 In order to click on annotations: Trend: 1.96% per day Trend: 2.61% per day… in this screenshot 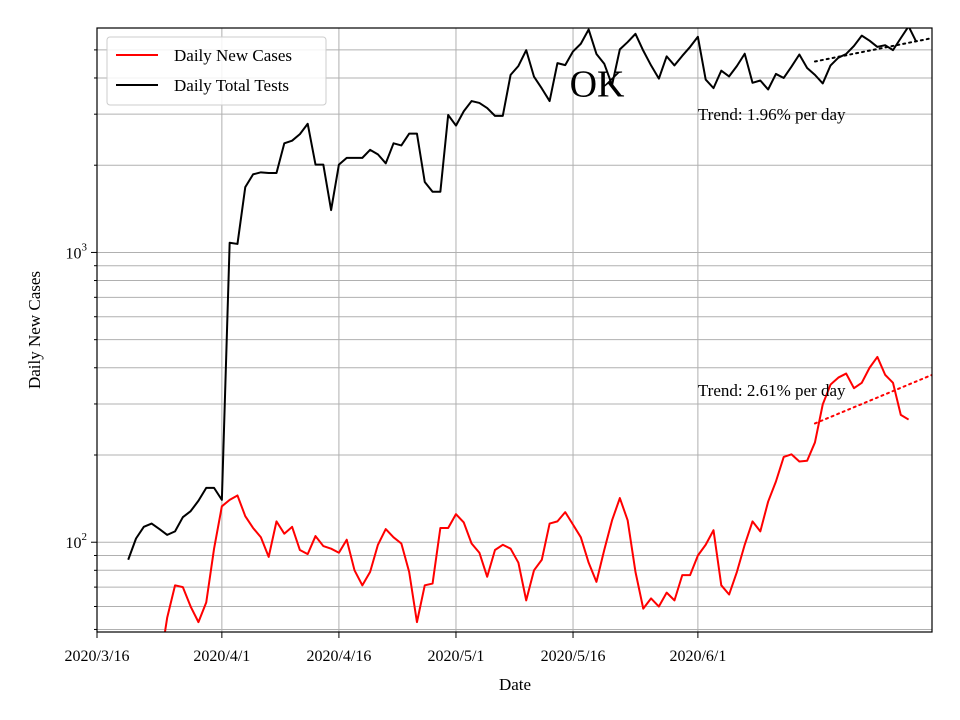, I will do `click(708, 232)`.